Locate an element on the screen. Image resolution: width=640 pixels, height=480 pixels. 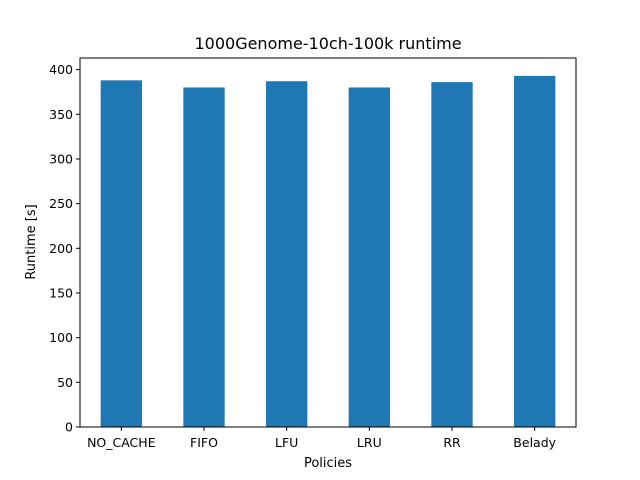
y-tick-label-350: 350 is located at coordinates (61, 114).